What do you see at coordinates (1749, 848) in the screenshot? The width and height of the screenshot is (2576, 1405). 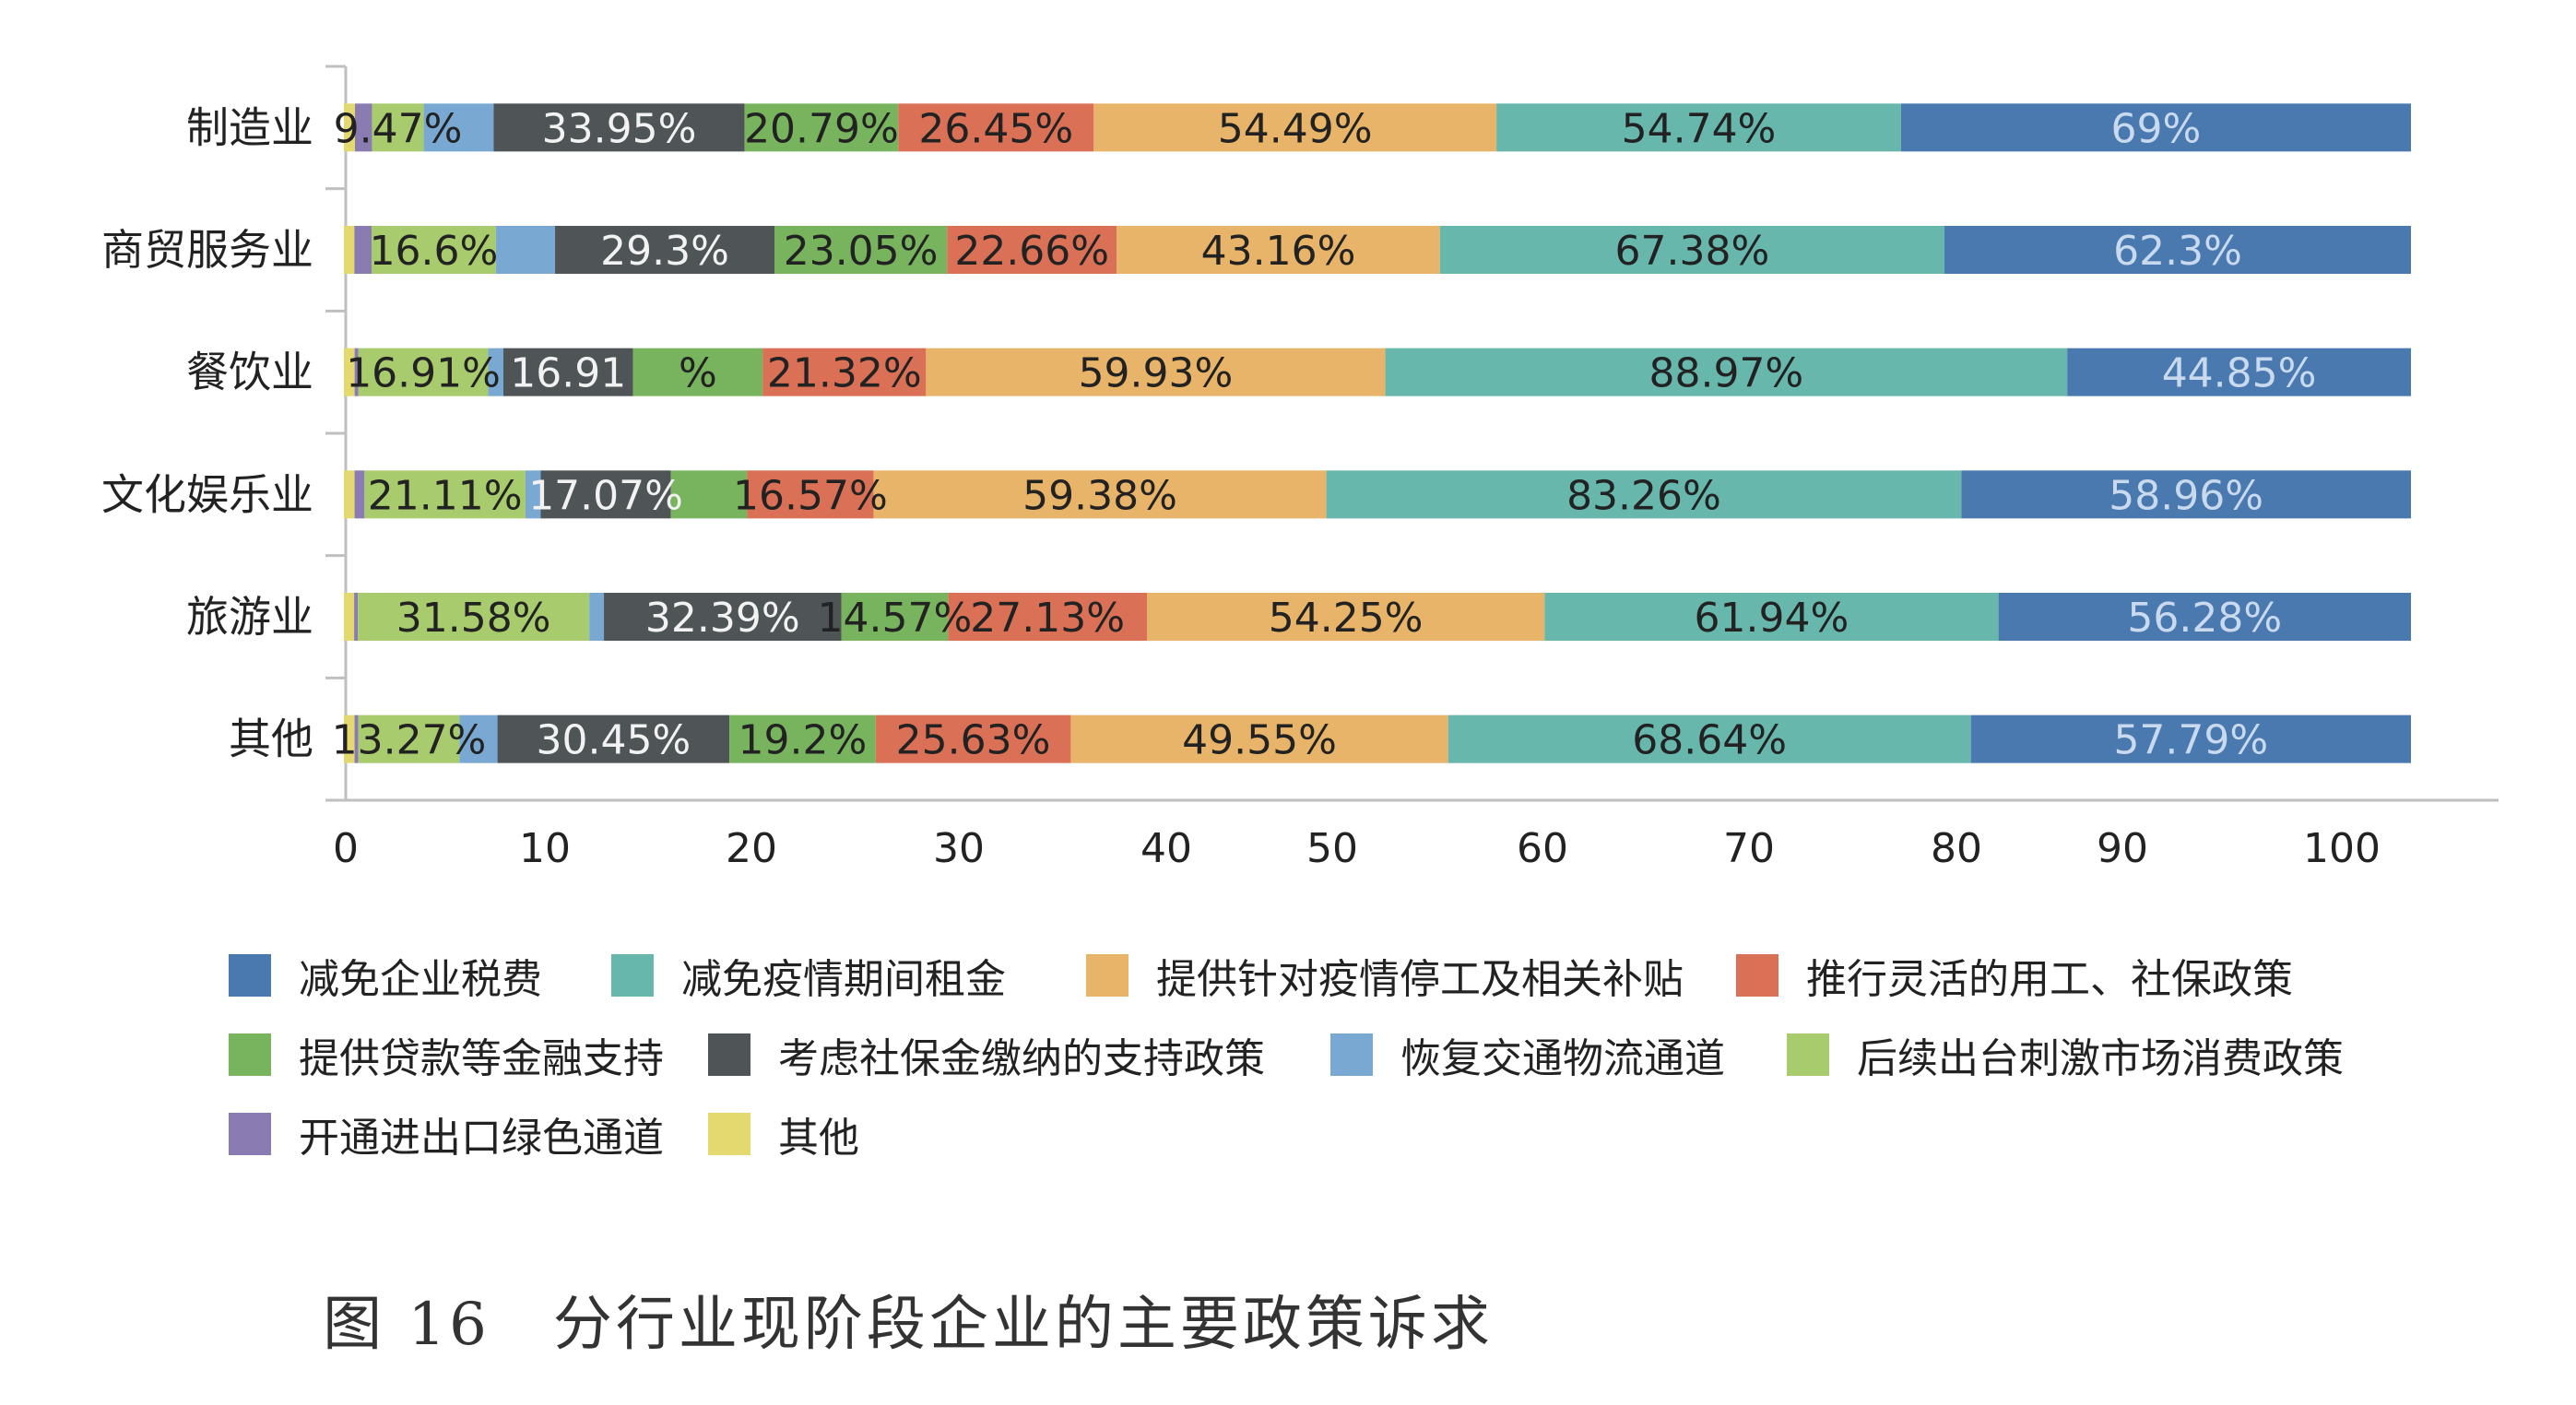 I see `x-tick-label: 70` at bounding box center [1749, 848].